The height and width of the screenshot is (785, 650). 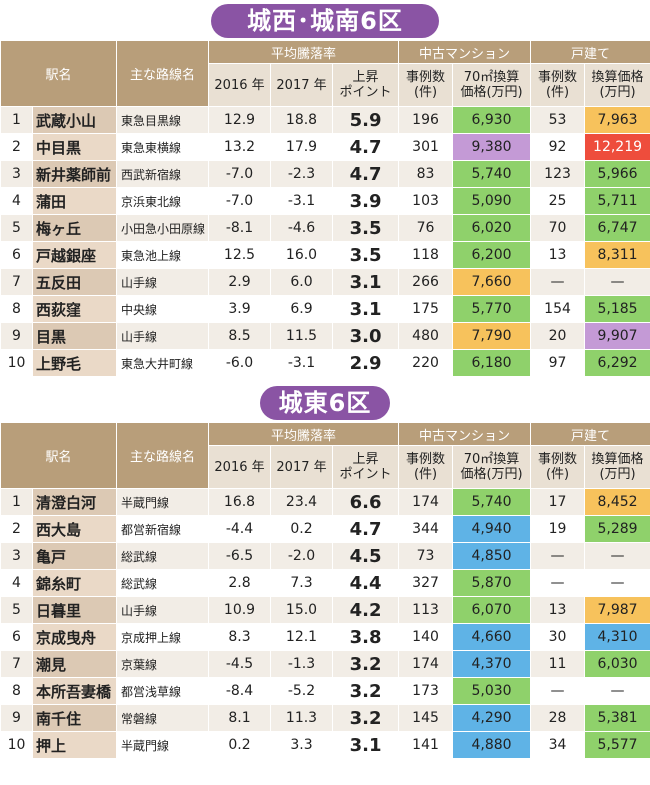 I want to click on avg-change-header: 平均騰落率, so click(x=304, y=434).